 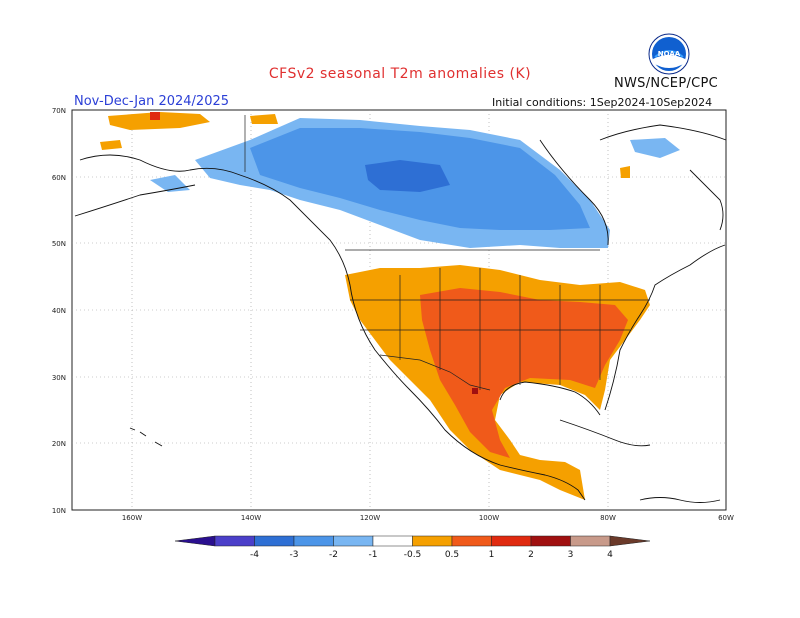 What do you see at coordinates (152, 101) in the screenshot?
I see `forecast-period: Nov-Dec-Jan 2024/2025` at bounding box center [152, 101].